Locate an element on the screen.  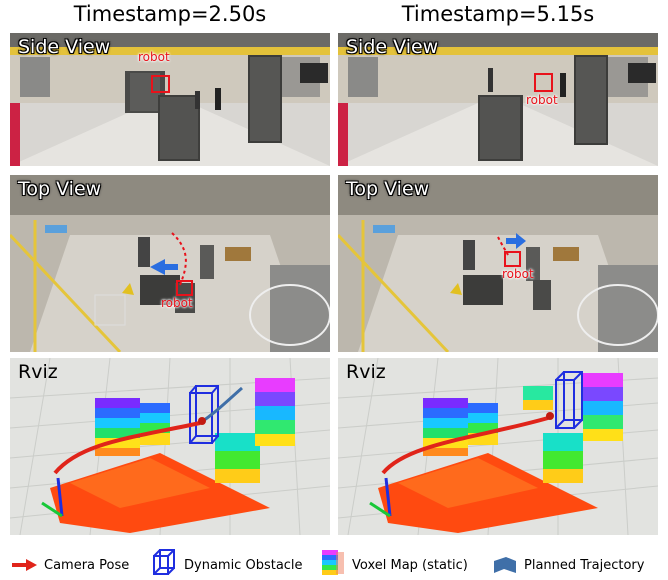
top-view-left-photo: Top View robot is located at coordinates (170, 263).